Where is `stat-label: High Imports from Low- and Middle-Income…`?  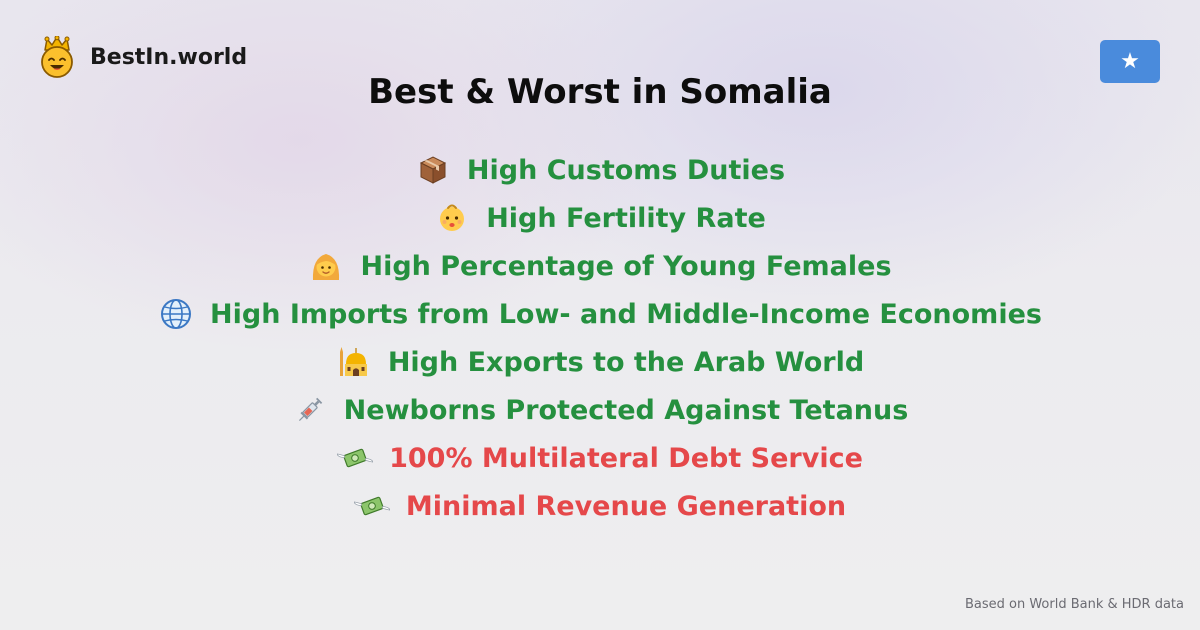
stat-label: High Imports from Low- and Middle-Income… is located at coordinates (626, 314).